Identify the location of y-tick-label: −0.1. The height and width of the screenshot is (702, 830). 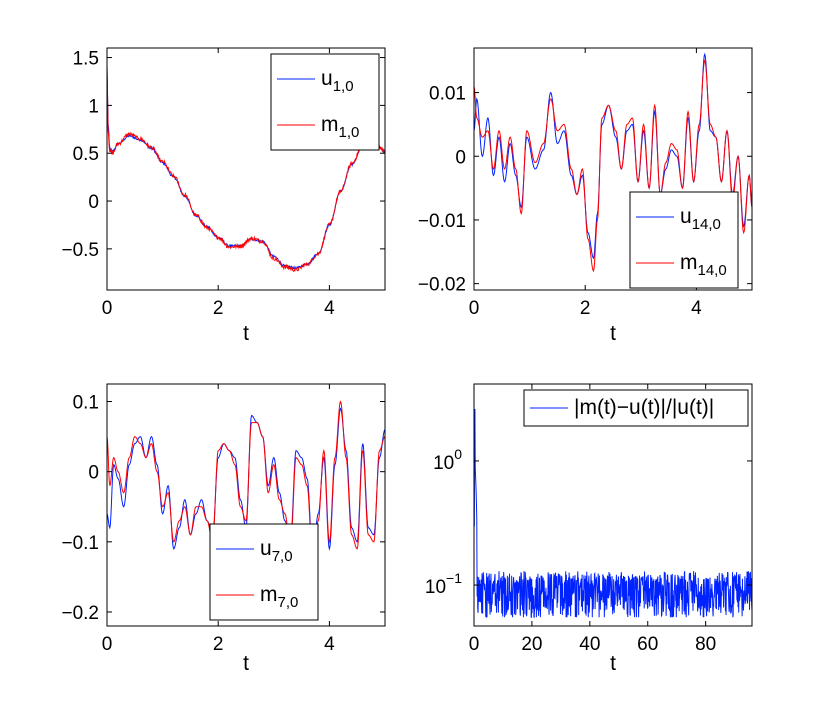
(80, 543).